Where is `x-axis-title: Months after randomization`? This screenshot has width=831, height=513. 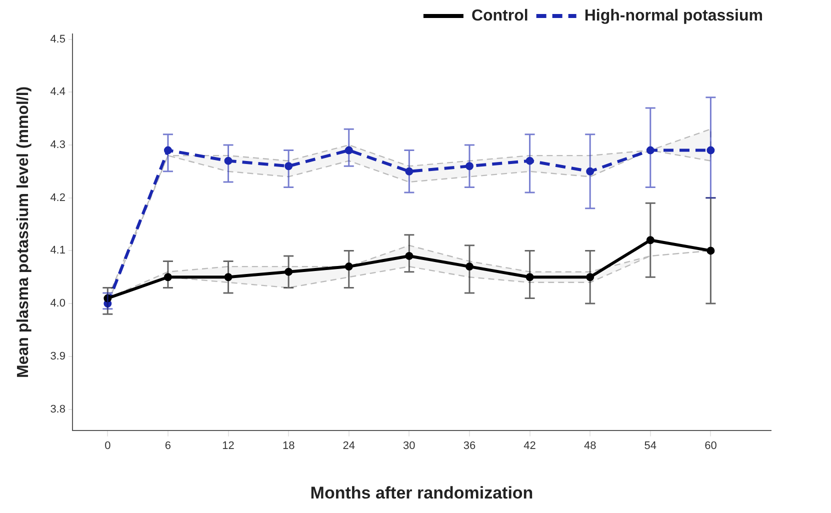
x-axis-title: Months after randomization is located at coordinates (422, 492).